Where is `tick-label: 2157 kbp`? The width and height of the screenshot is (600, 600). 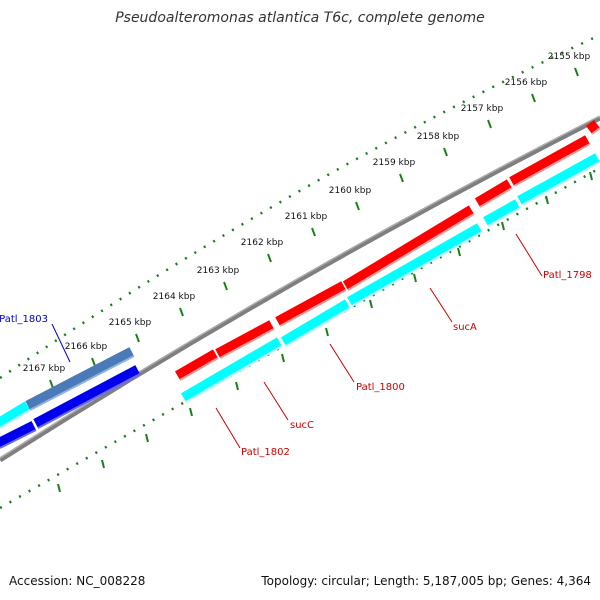 tick-label: 2157 kbp is located at coordinates (482, 109).